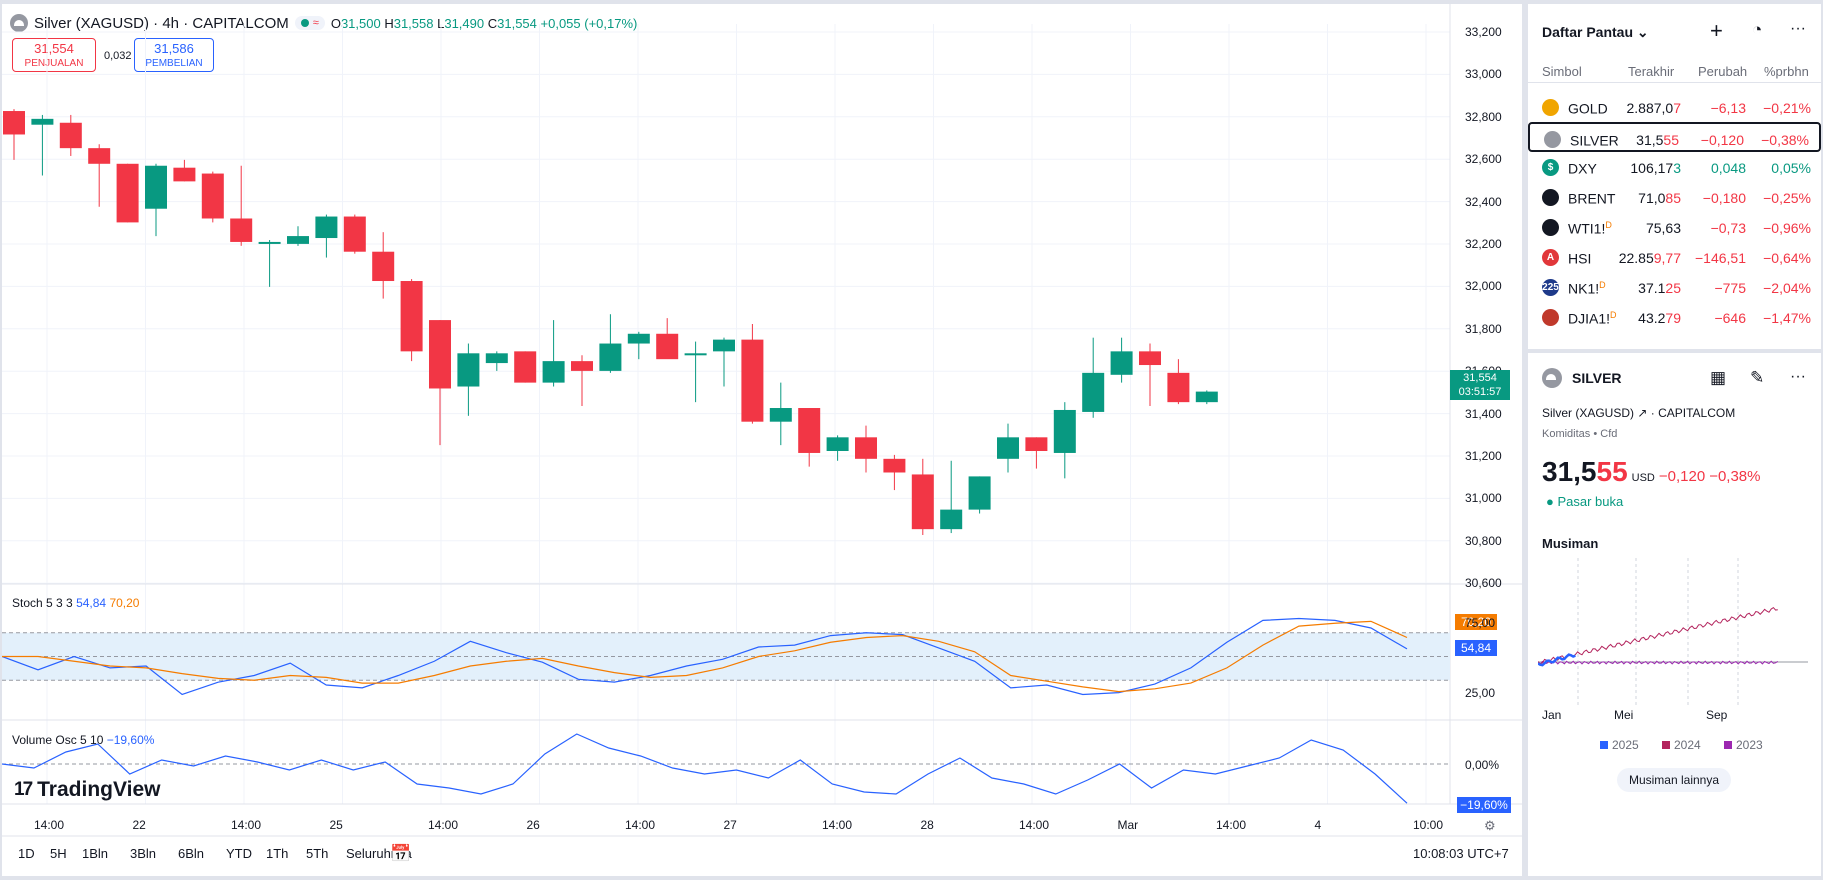 This screenshot has height=880, width=1823. What do you see at coordinates (1716, 30) in the screenshot?
I see `add-symbol-icon: +` at bounding box center [1716, 30].